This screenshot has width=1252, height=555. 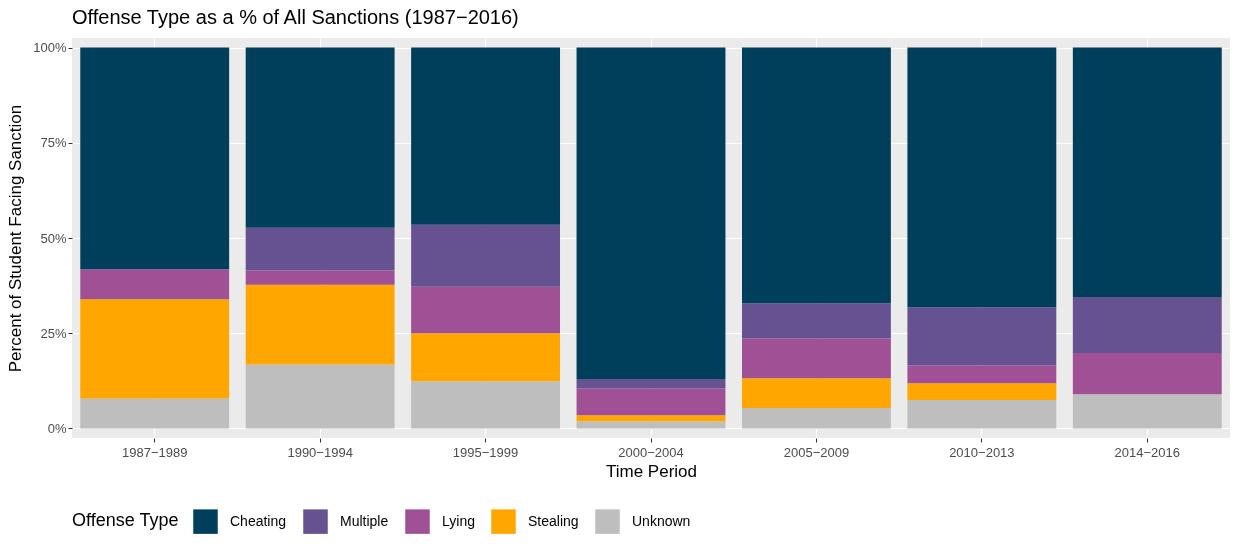 What do you see at coordinates (155, 452) in the screenshot?
I see `x-tick-label: 1987−1989` at bounding box center [155, 452].